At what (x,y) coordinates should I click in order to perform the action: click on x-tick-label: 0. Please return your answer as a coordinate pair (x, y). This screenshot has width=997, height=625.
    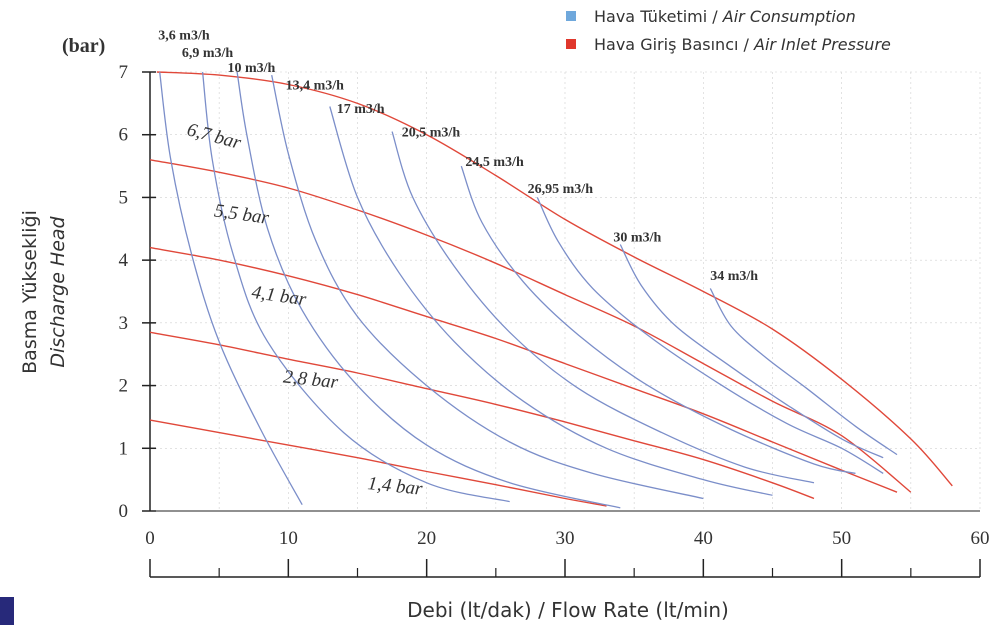
    Looking at the image, I should click on (150, 538).